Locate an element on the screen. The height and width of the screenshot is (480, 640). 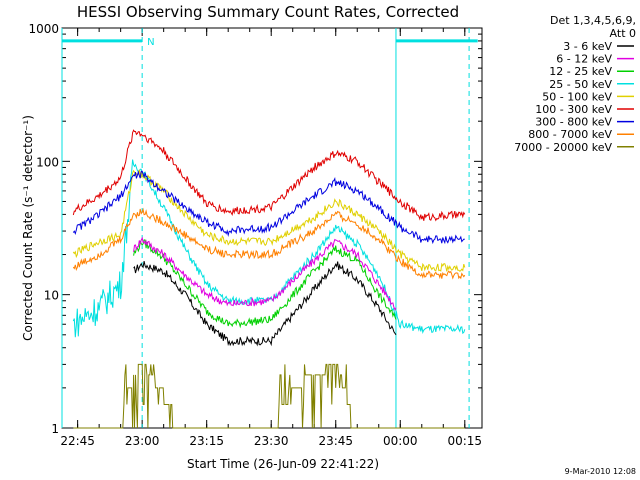
x-tick-label: 00:00 is located at coordinates (400, 441).